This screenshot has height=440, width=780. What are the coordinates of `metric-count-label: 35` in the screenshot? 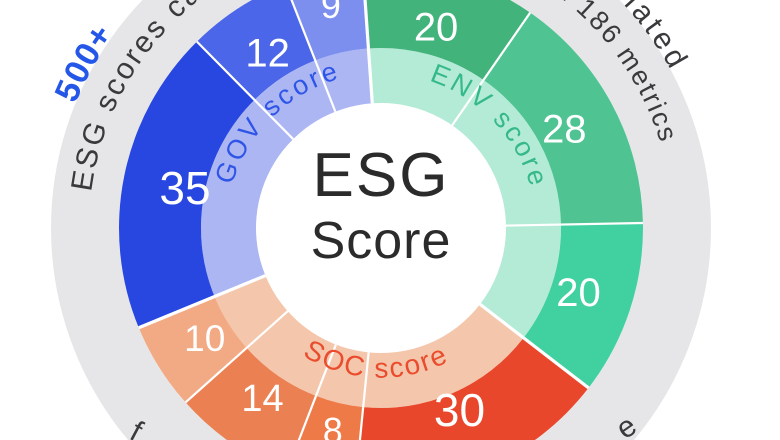 It's located at (184, 188).